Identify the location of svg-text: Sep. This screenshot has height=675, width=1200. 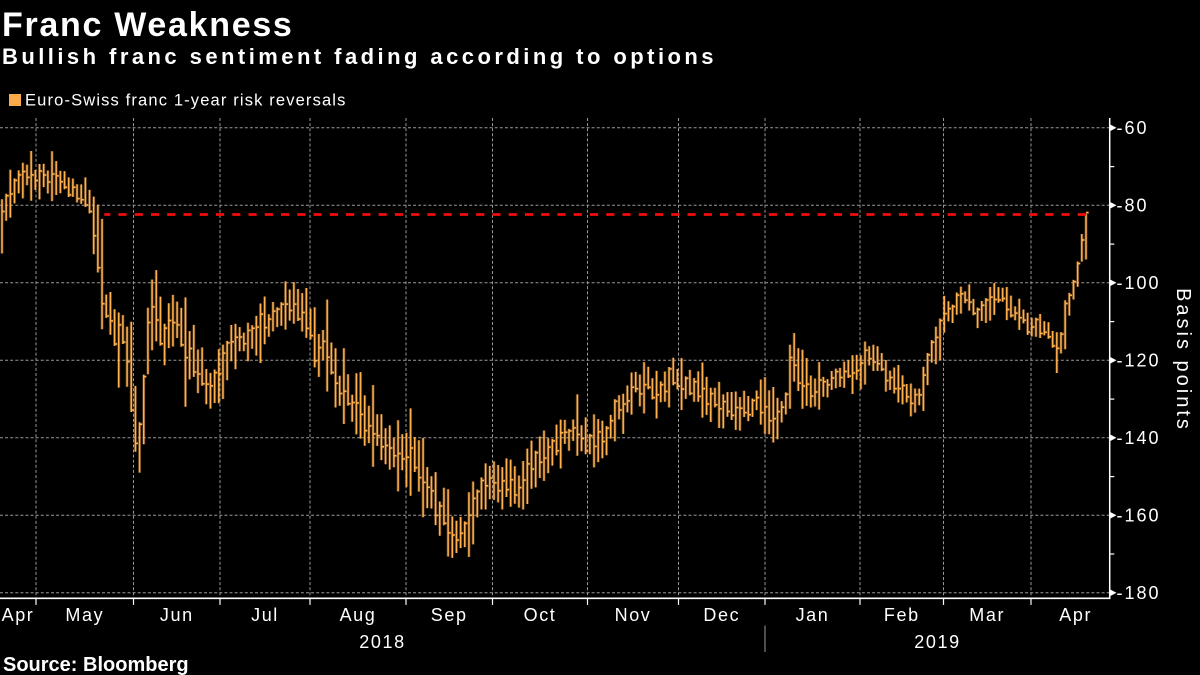
(449, 615).